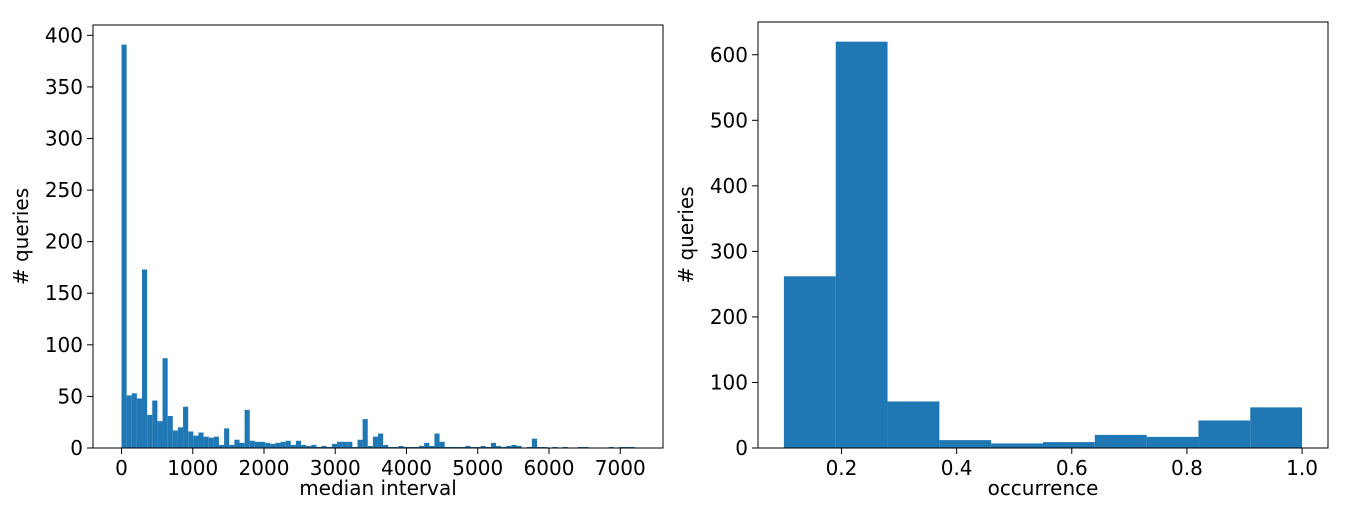  I want to click on x-tick-label: 0.8, so click(1187, 468).